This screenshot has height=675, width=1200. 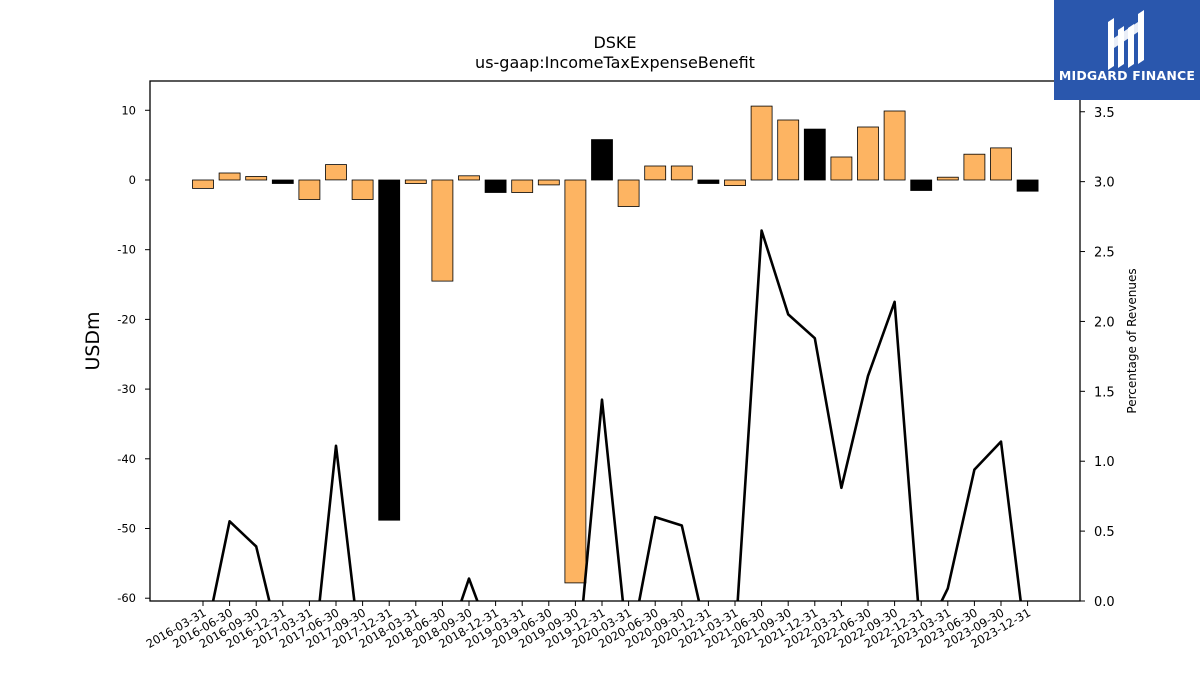 What do you see at coordinates (1104, 392) in the screenshot?
I see `y2-tick-label: 1.5` at bounding box center [1104, 392].